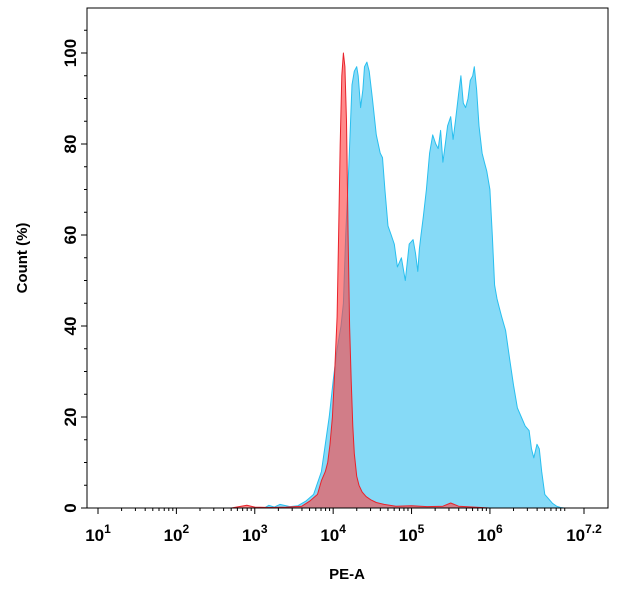 Image resolution: width=619 pixels, height=594 pixels. What do you see at coordinates (70, 53) in the screenshot?
I see `y-tick-label: 100` at bounding box center [70, 53].